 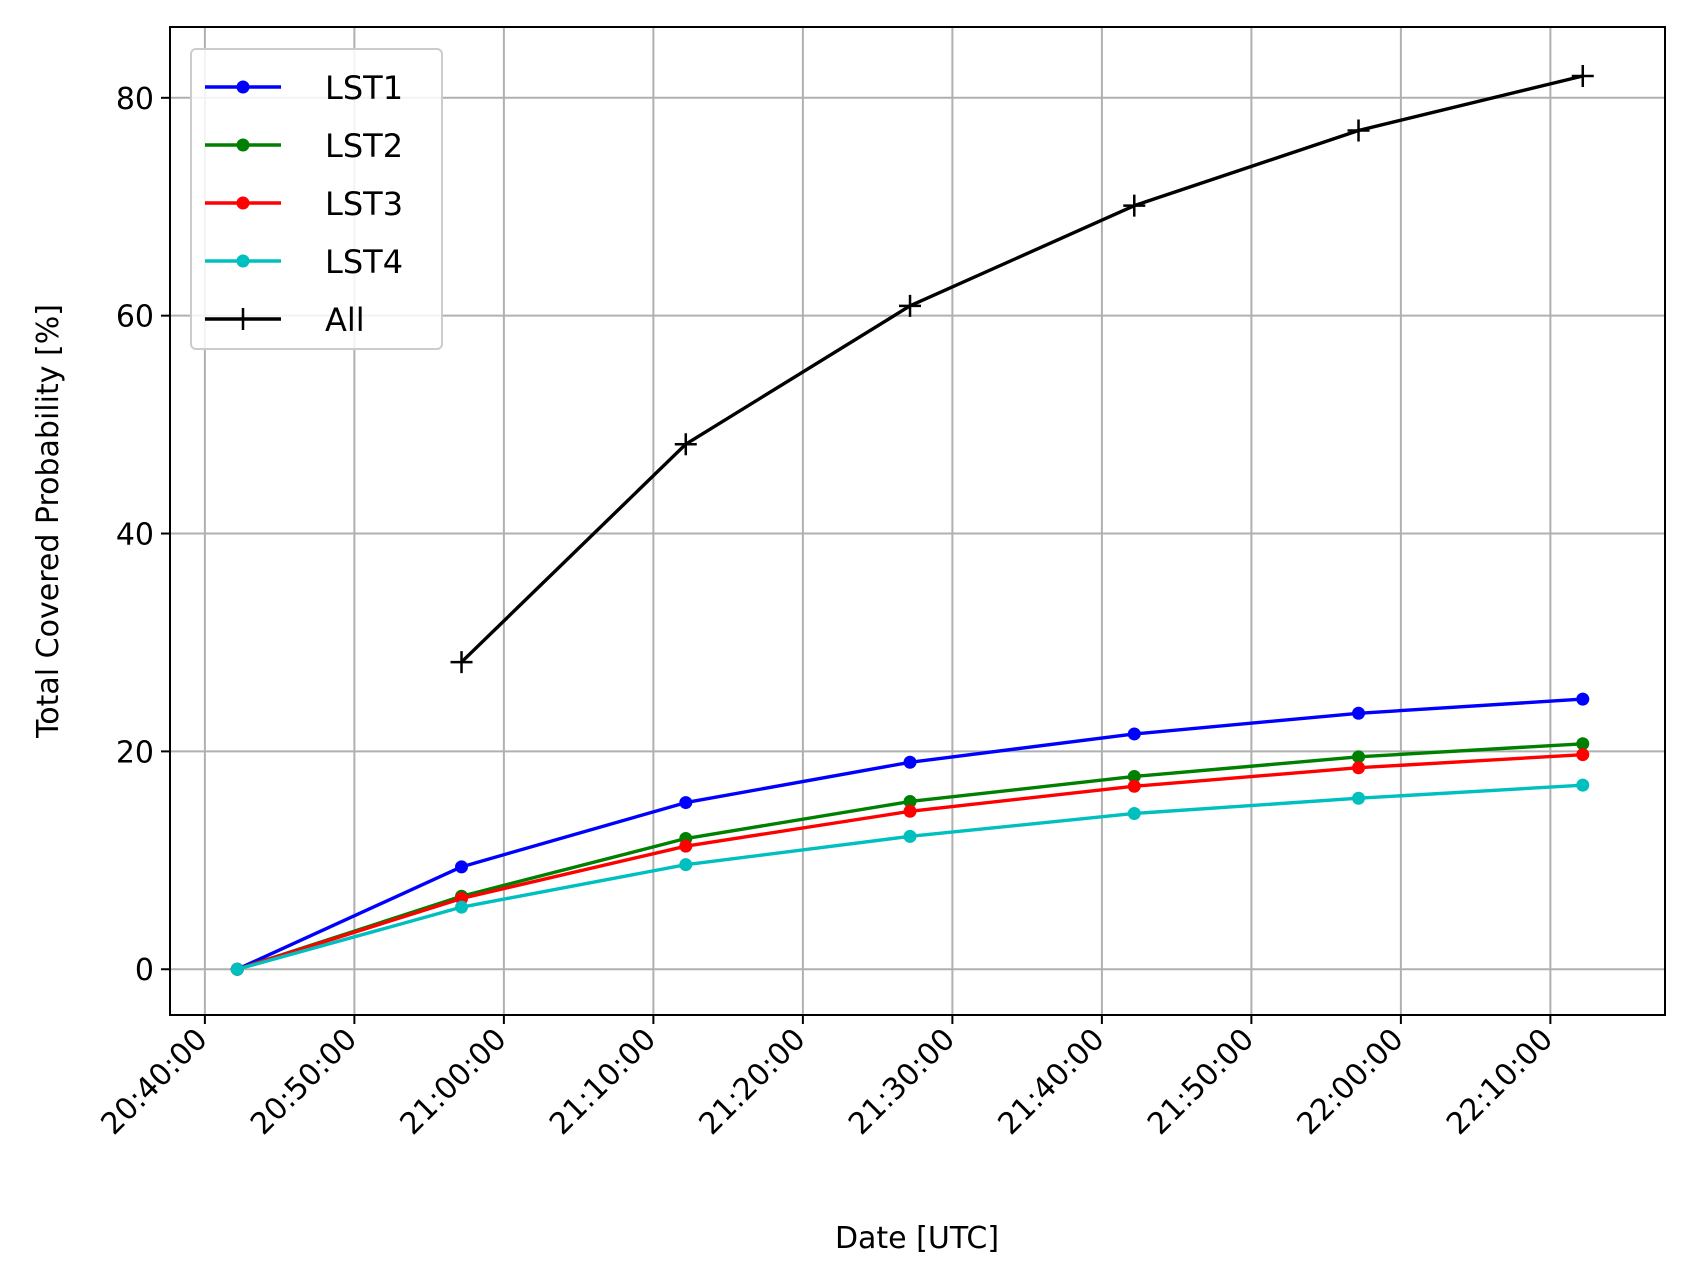 I want to click on legend: LST1 LST2 LST3 LST4 All, so click(x=316, y=199).